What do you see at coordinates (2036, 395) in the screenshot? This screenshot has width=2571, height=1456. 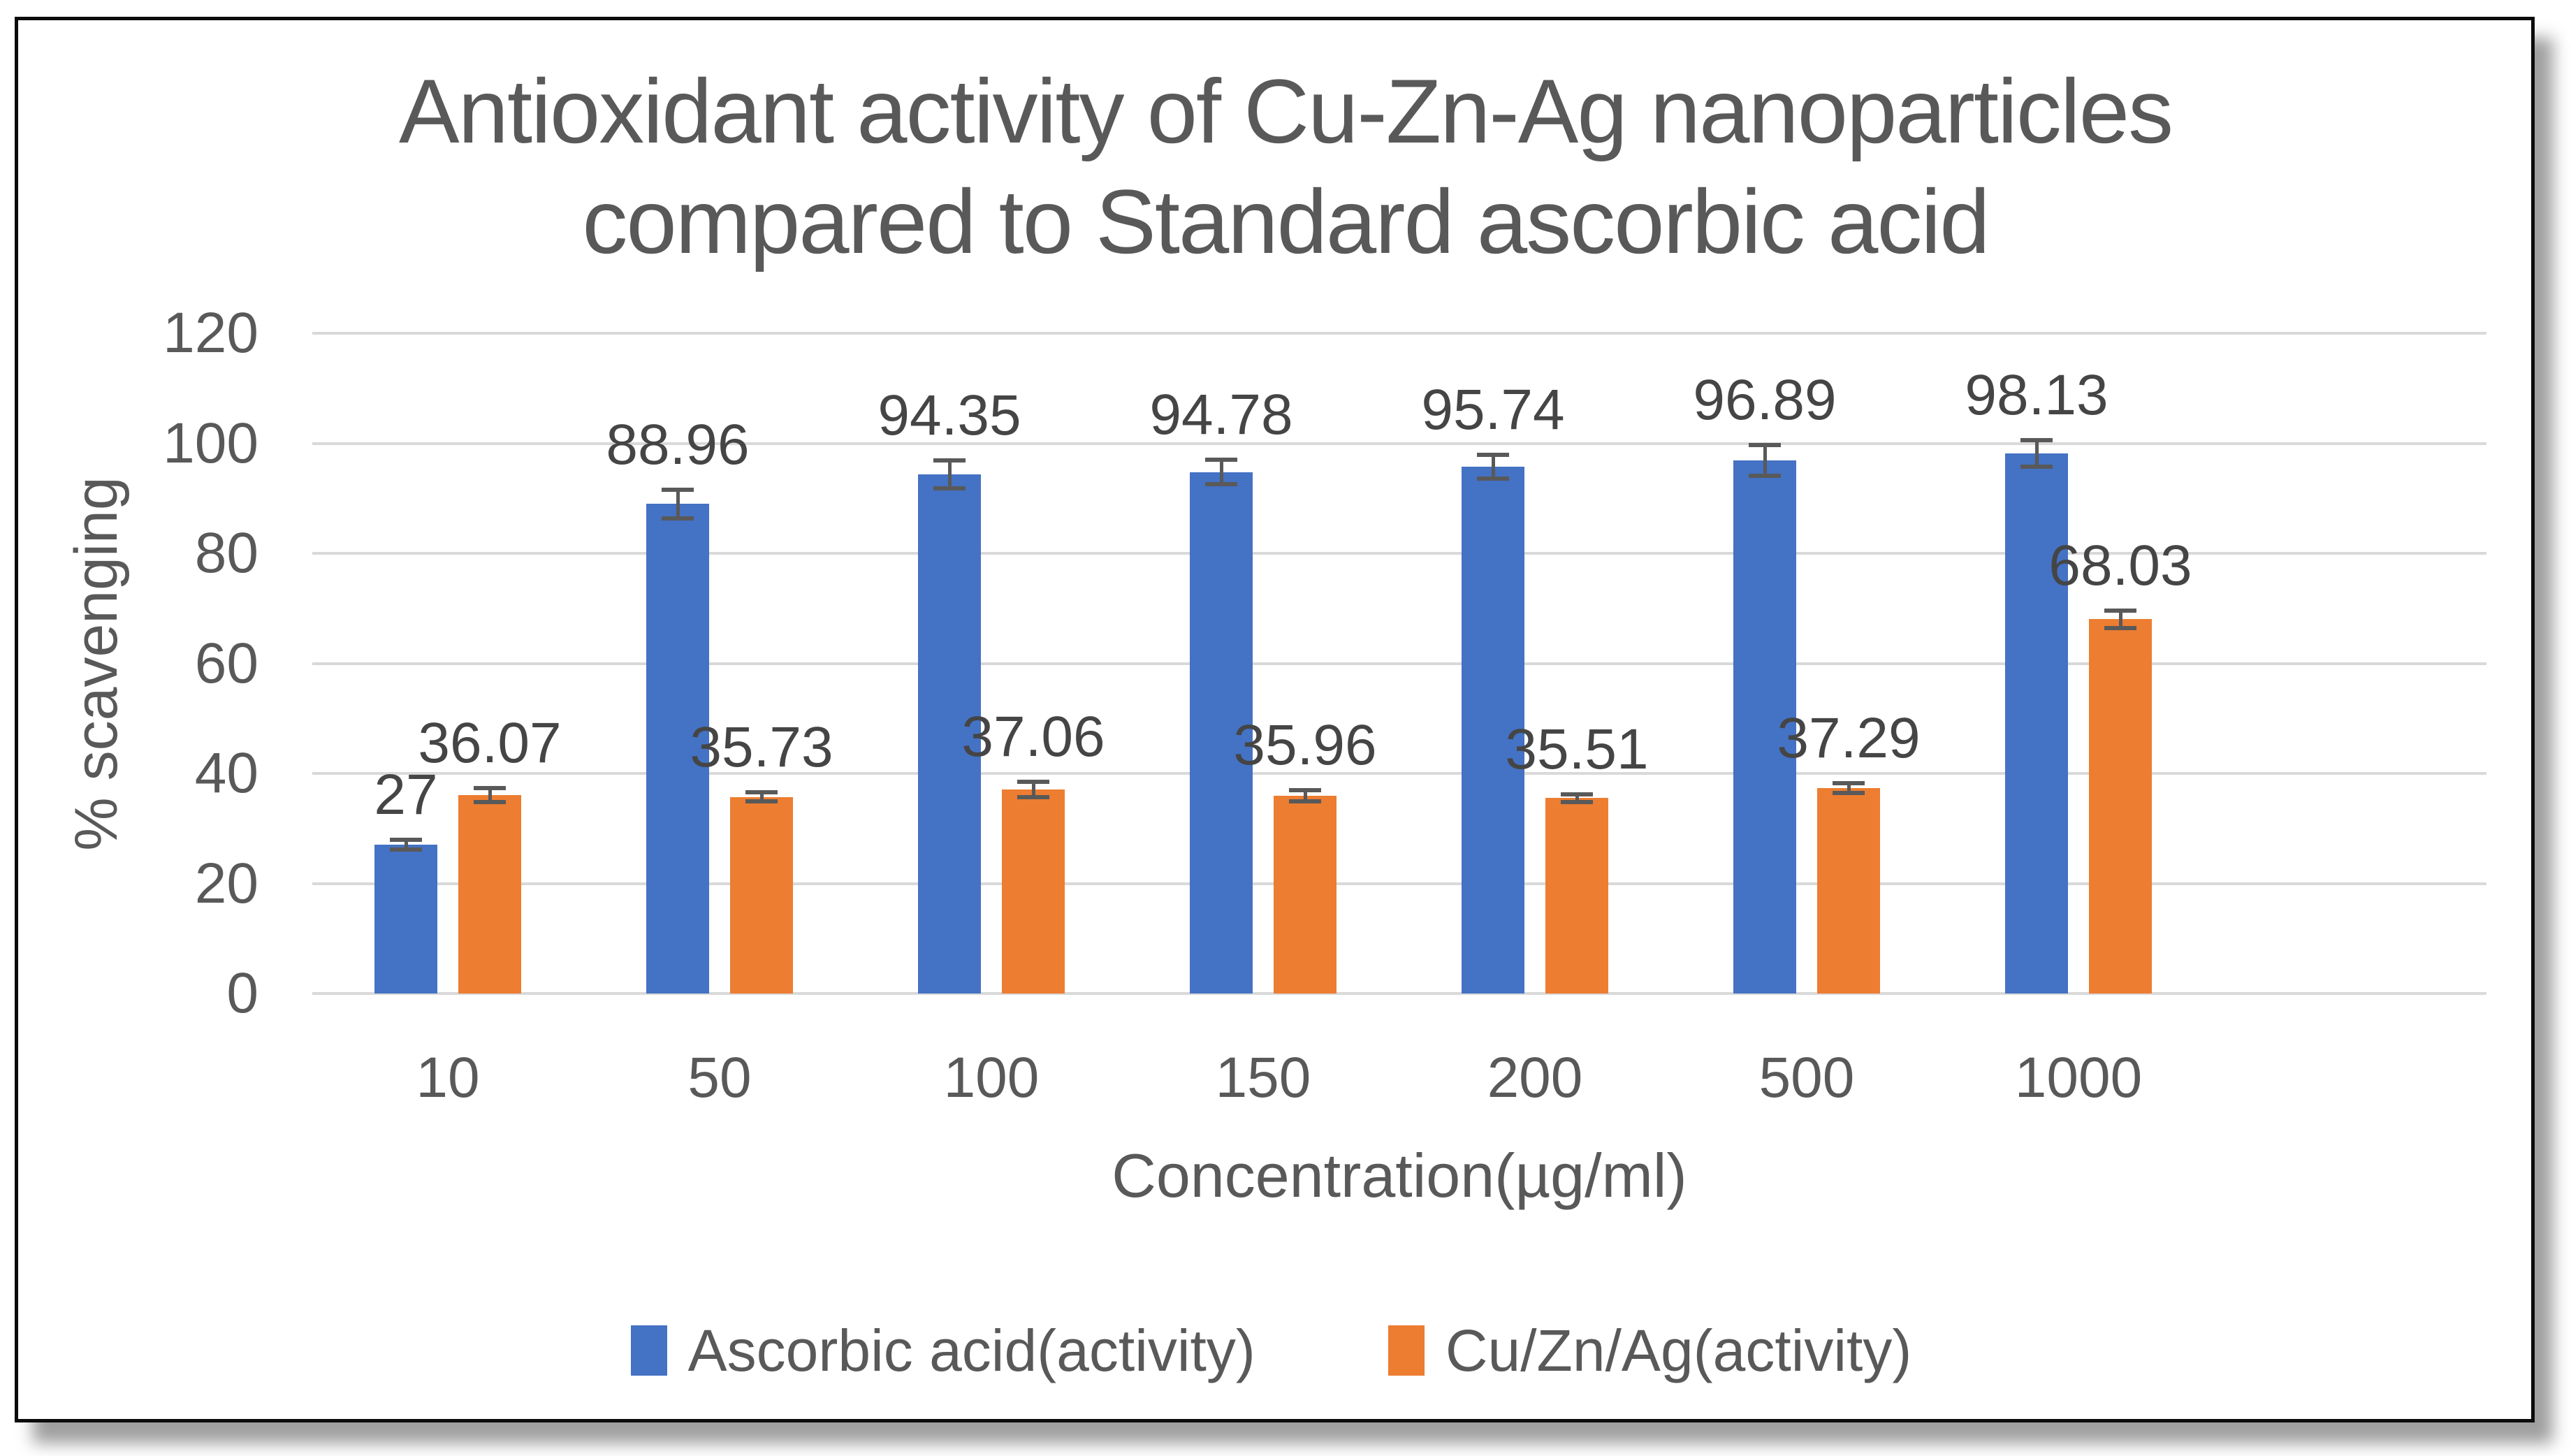 I see `data-label-ascorbic-acid: 98.13` at bounding box center [2036, 395].